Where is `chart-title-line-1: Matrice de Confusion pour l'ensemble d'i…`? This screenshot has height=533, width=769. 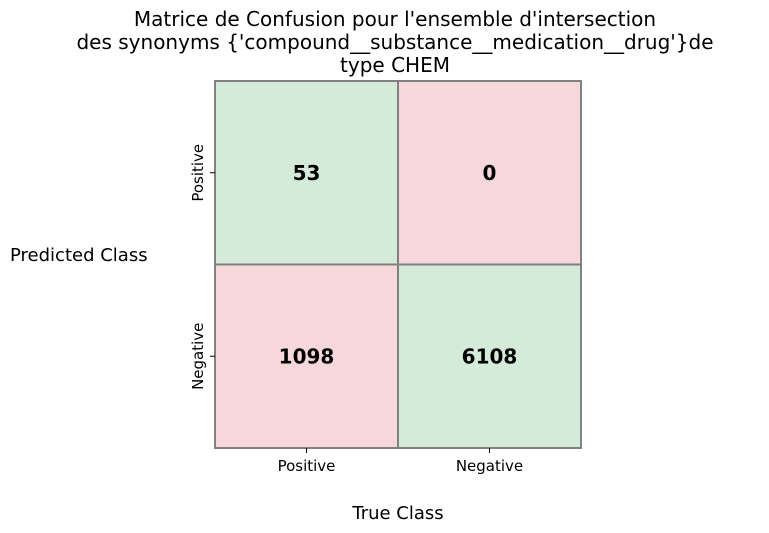 chart-title-line-1: Matrice de Confusion pour l'ensemble d'i… is located at coordinates (395, 19).